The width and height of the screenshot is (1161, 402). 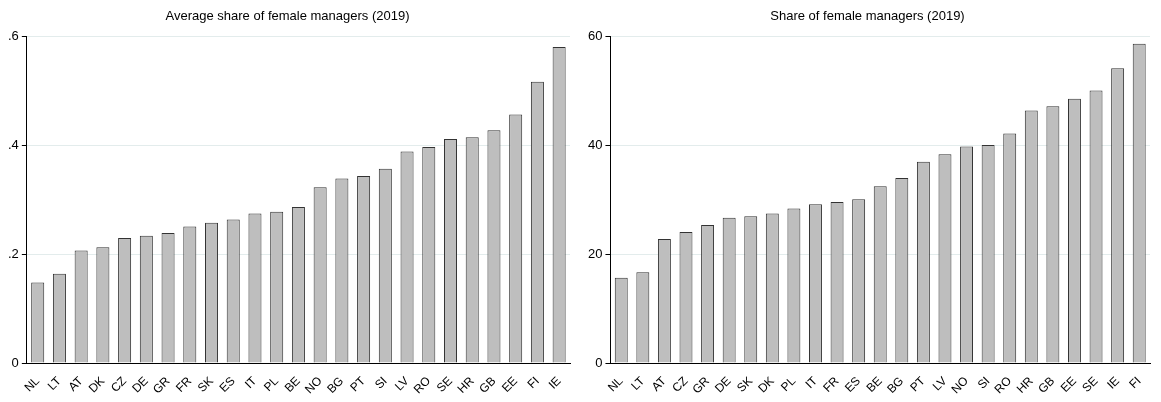 What do you see at coordinates (13, 145) in the screenshot?
I see `y-tick-label: .4` at bounding box center [13, 145].